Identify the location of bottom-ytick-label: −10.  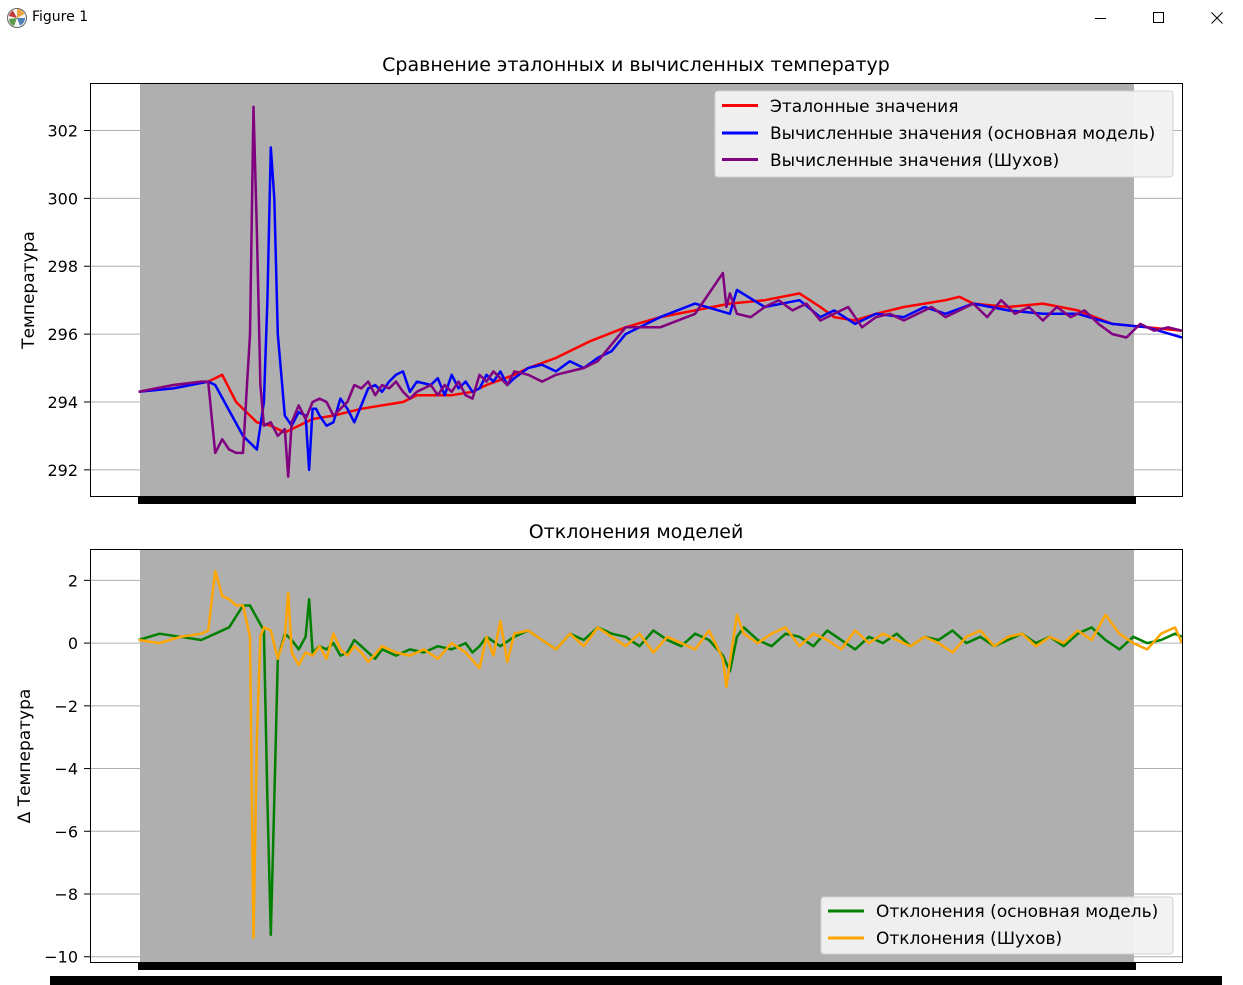
(61, 957).